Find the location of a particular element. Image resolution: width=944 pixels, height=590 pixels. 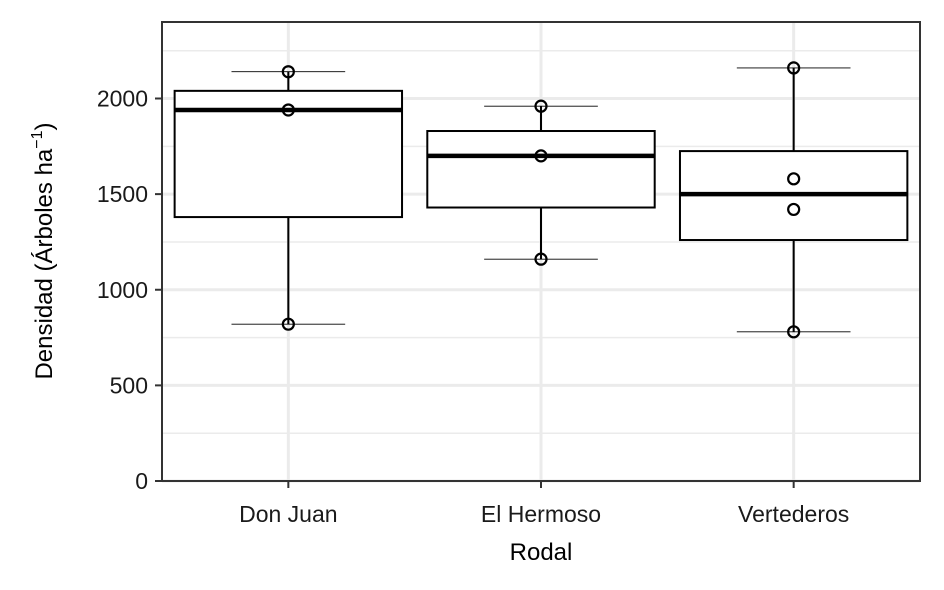

box-vertederos is located at coordinates (793, 200).